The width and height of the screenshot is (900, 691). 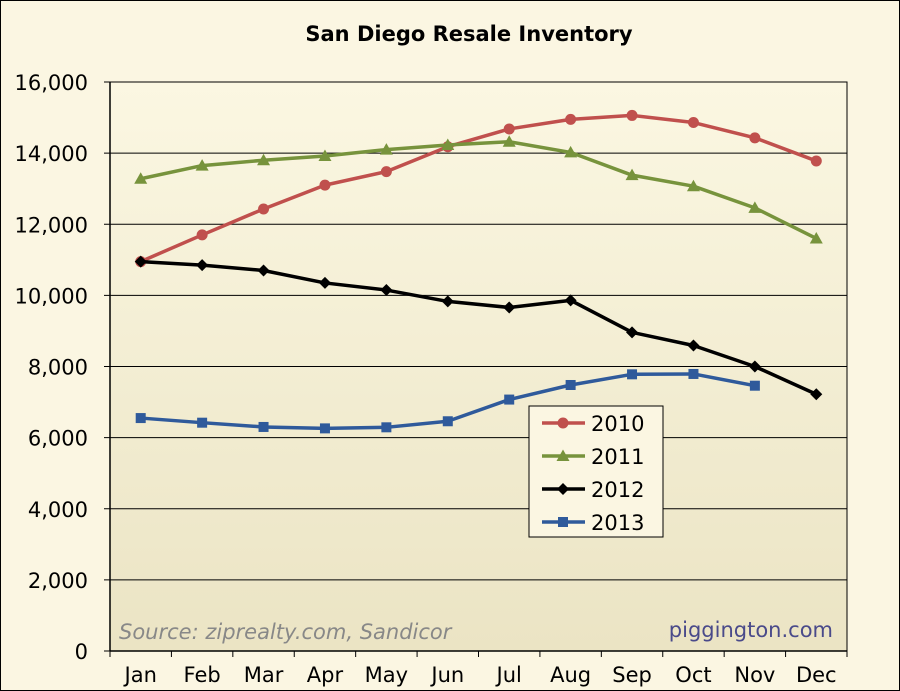 I want to click on data-point-2010-Sep, so click(x=632, y=115).